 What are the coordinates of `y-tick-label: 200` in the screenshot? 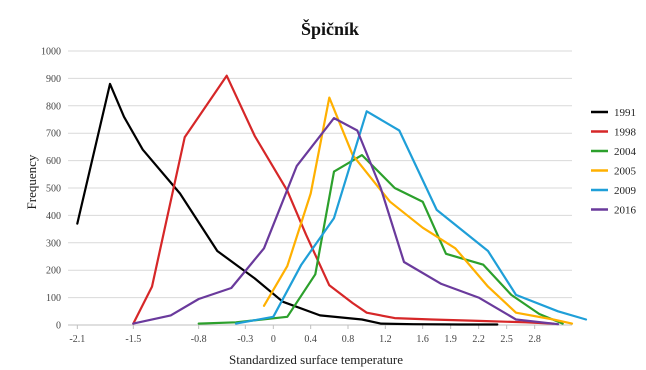 It's located at (53, 271).